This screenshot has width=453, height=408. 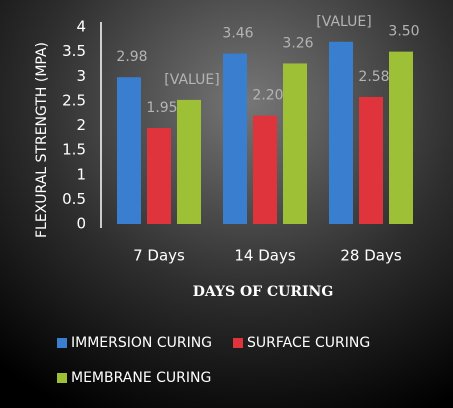 What do you see at coordinates (159, 256) in the screenshot?
I see `x-tick-label: 7 Days` at bounding box center [159, 256].